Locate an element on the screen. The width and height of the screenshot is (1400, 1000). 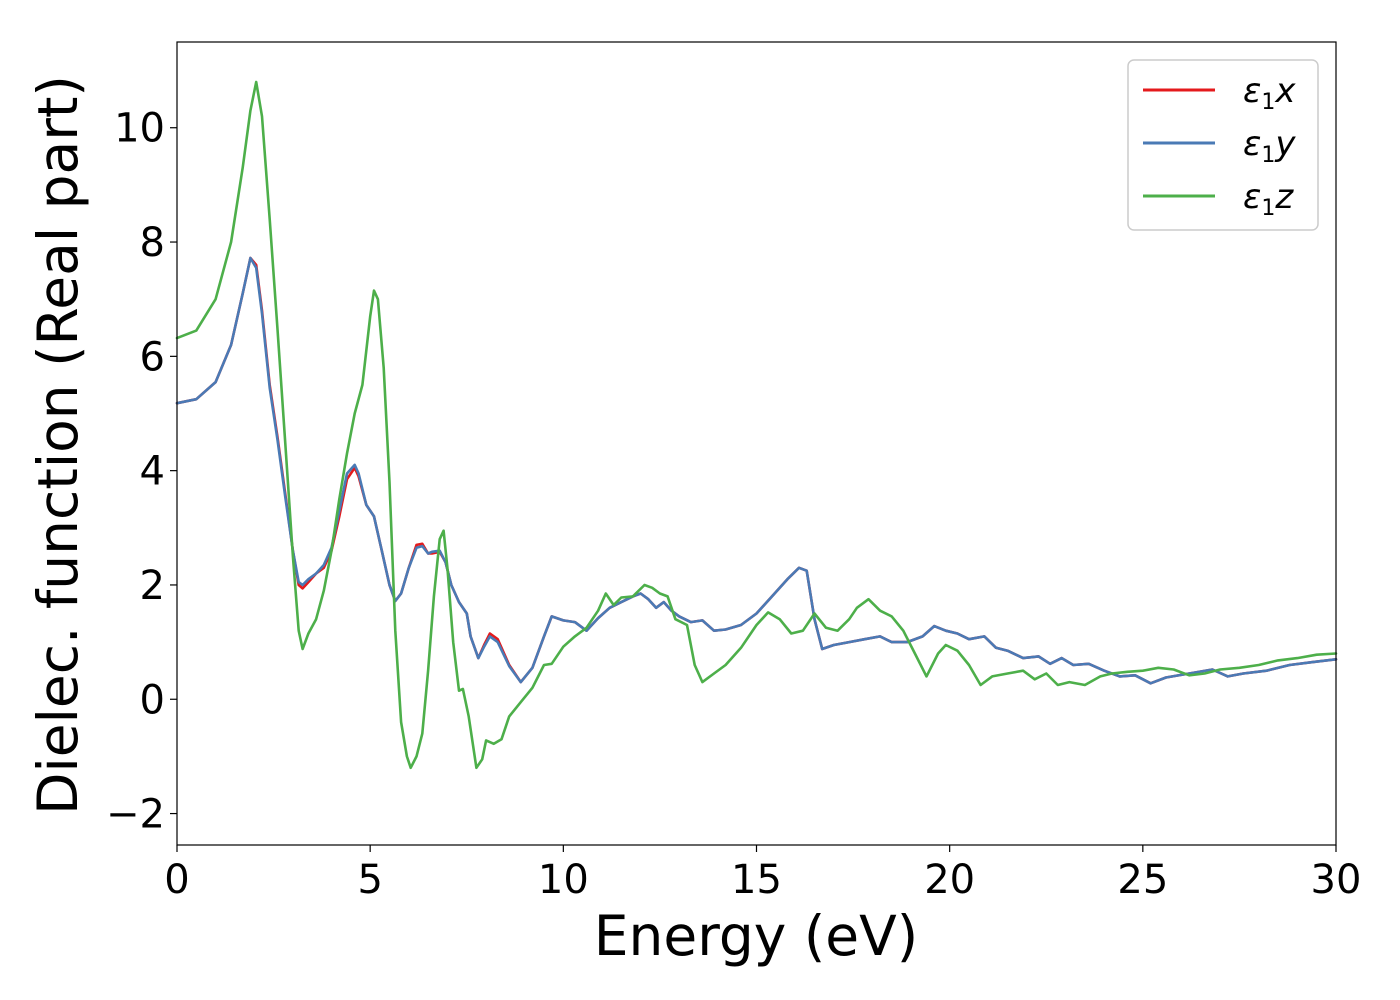
y-tick-label: −2 is located at coordinates (135, 815).